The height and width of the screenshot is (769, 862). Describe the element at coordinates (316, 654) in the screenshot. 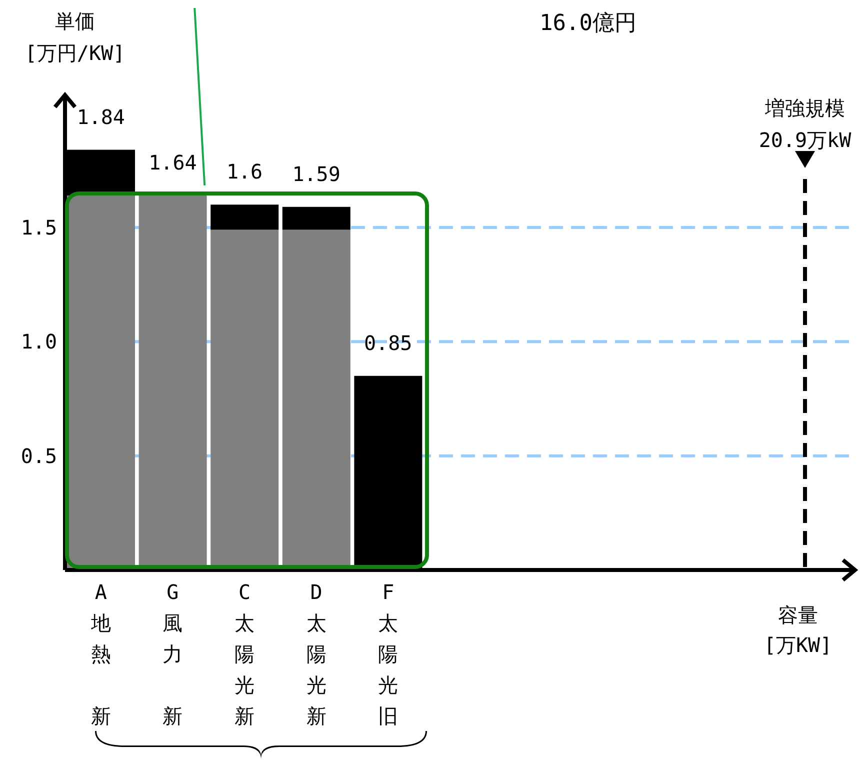

I see `x-tick-label: D太陽光新` at that location.